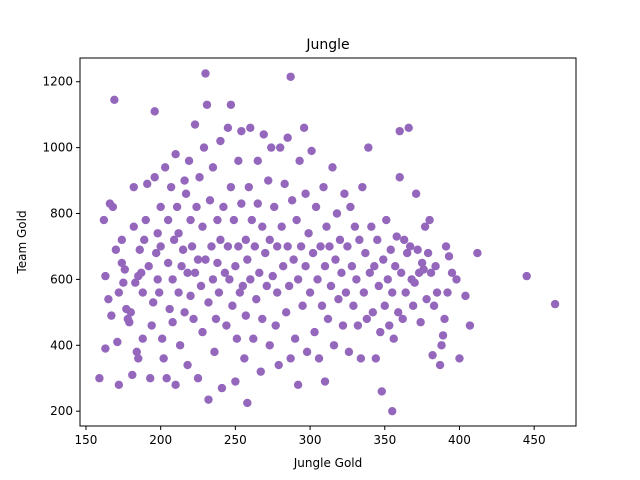 The image size is (640, 480). Describe the element at coordinates (61, 214) in the screenshot. I see `y-tick-label: 800` at that location.